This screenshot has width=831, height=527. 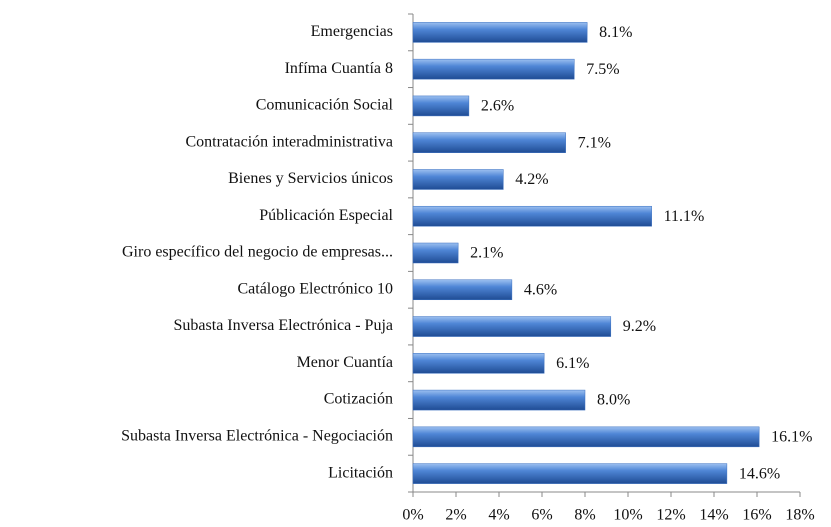 I want to click on value-label: 9.2%, so click(x=639, y=326).